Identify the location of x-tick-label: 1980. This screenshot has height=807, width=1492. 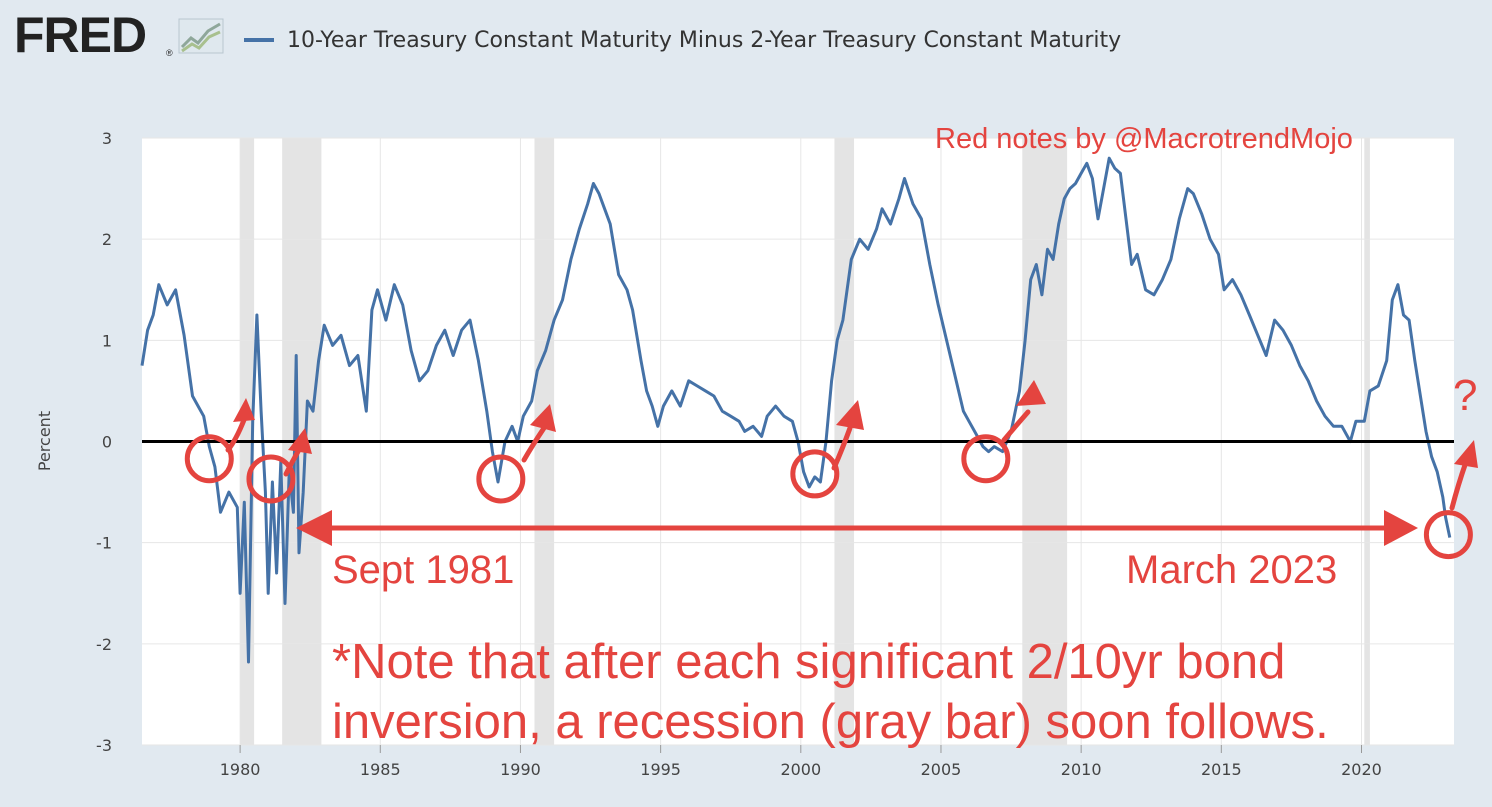
(240, 769).